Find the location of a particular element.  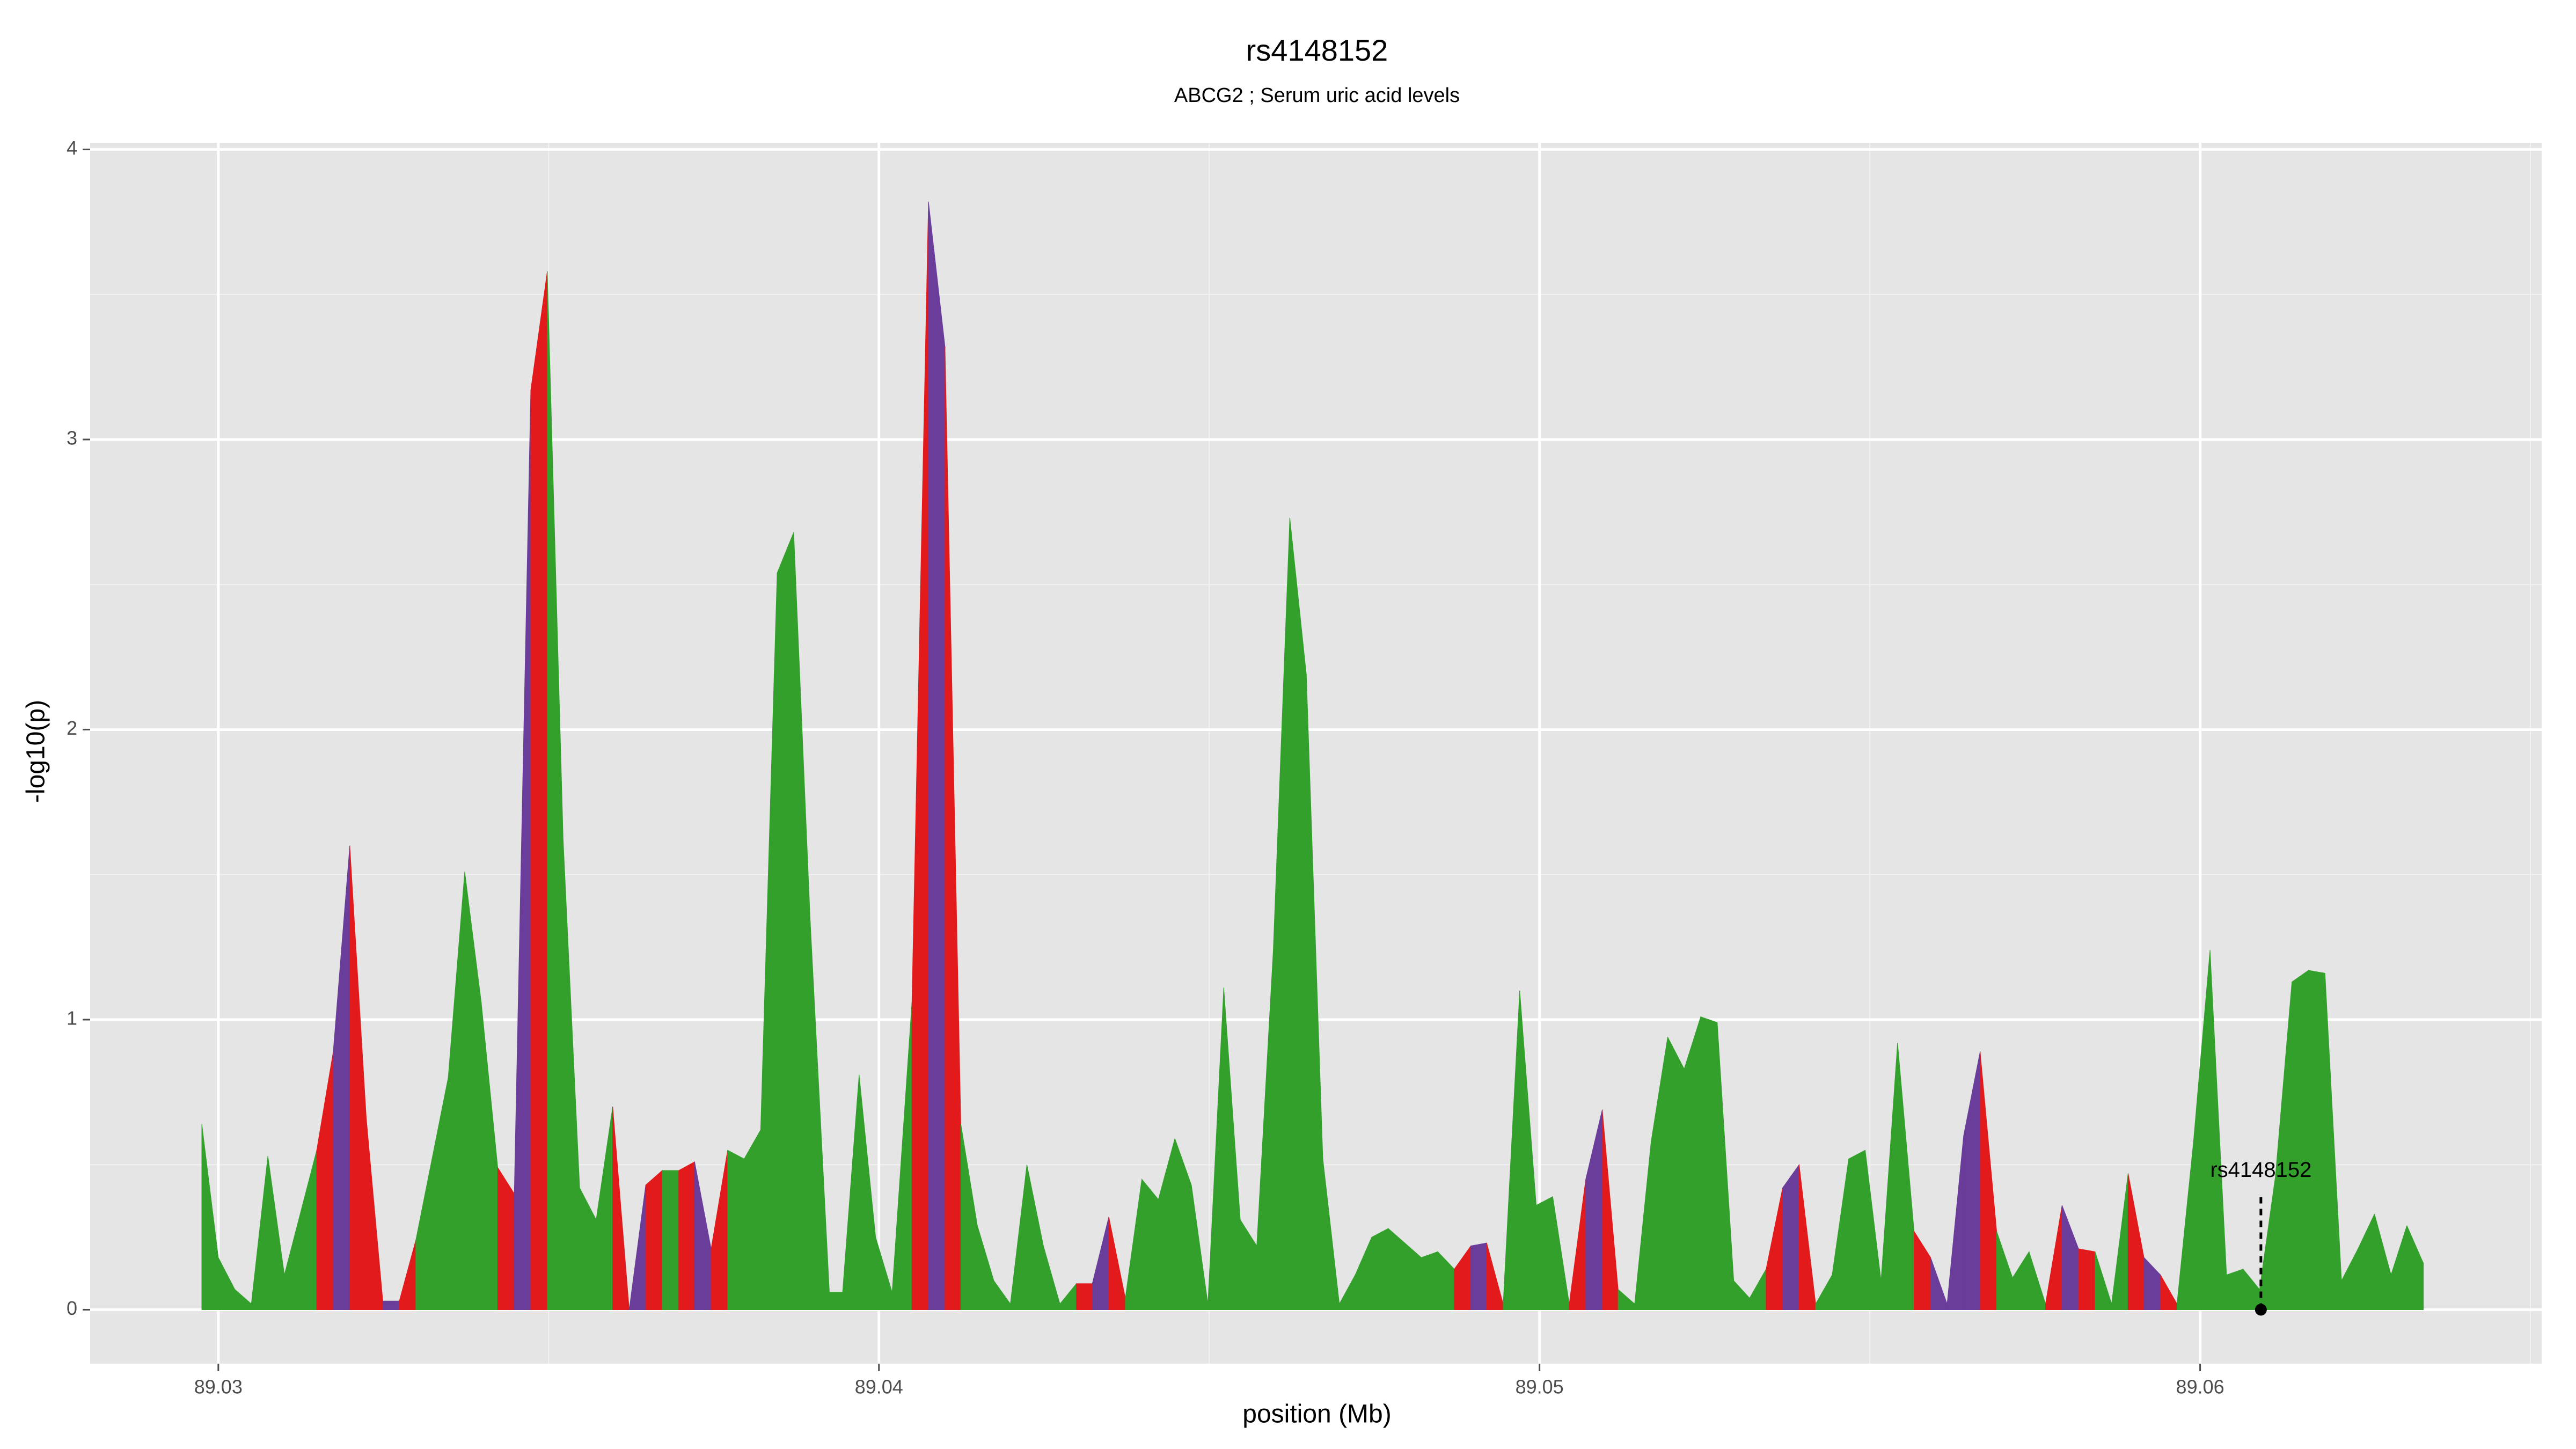

y-tick-label: 0 is located at coordinates (72, 1308).